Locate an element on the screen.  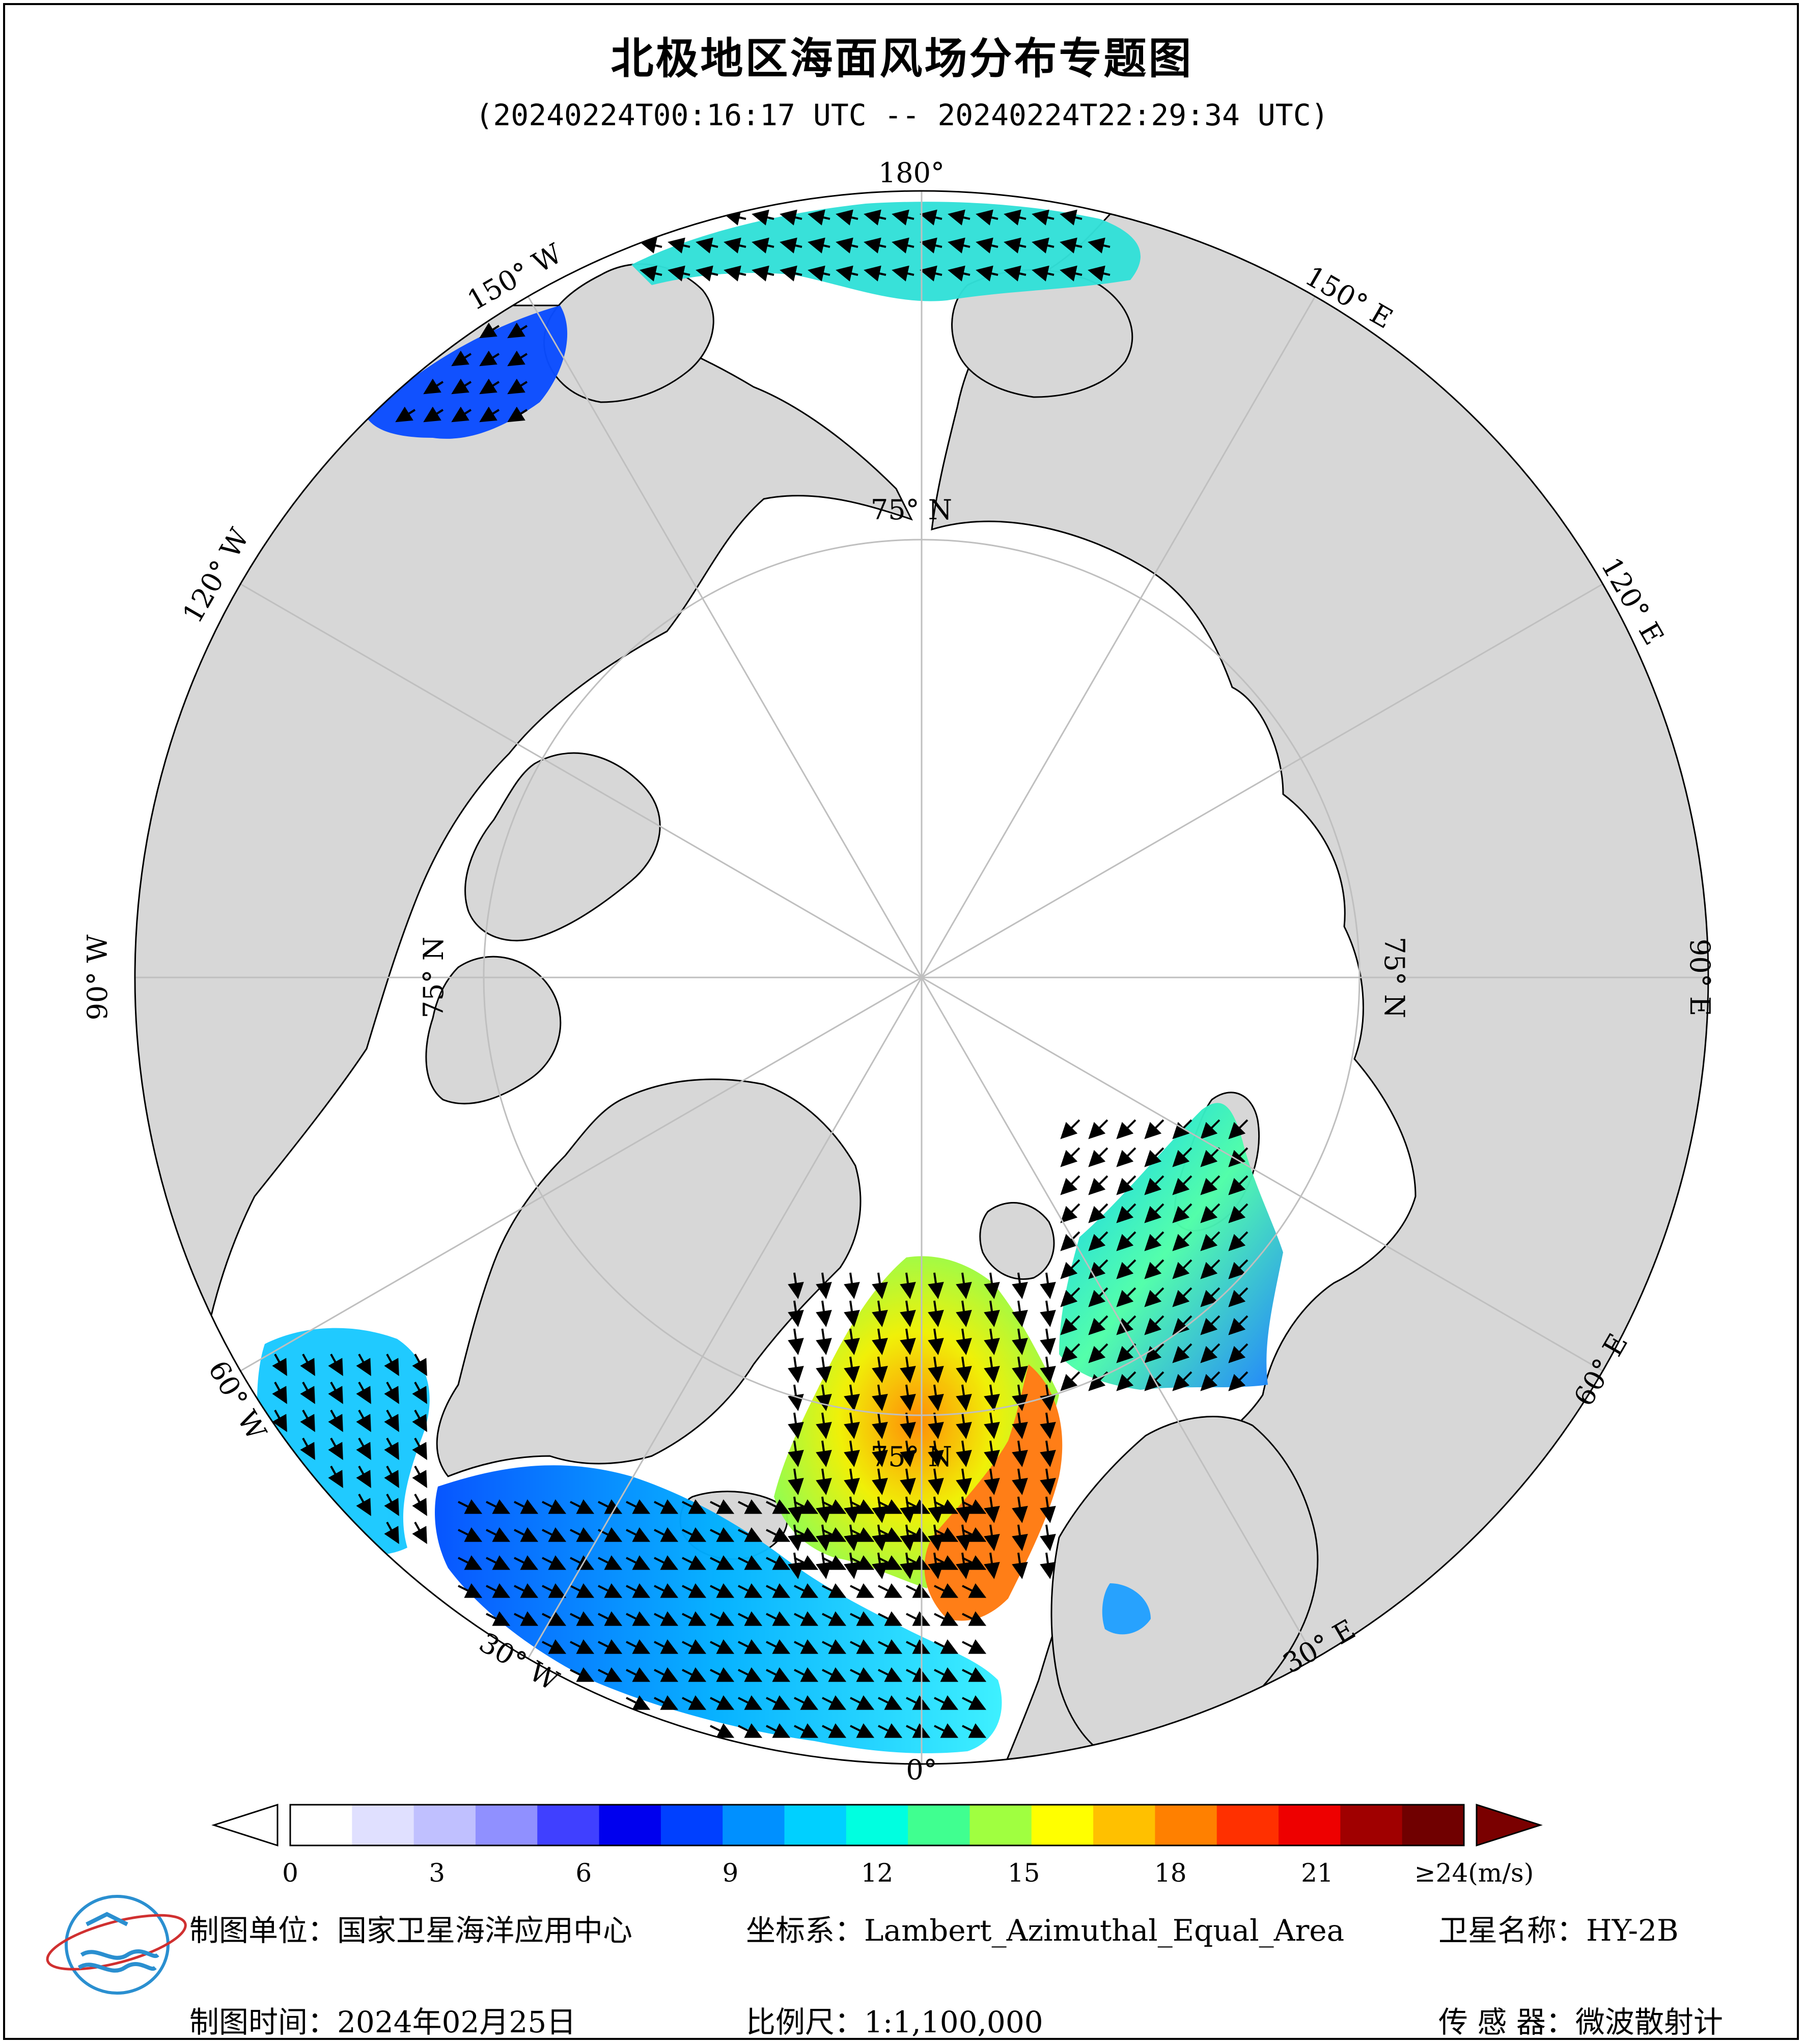
scale-info: 比例尺：1:1,100,000 is located at coordinates (894, 2019).